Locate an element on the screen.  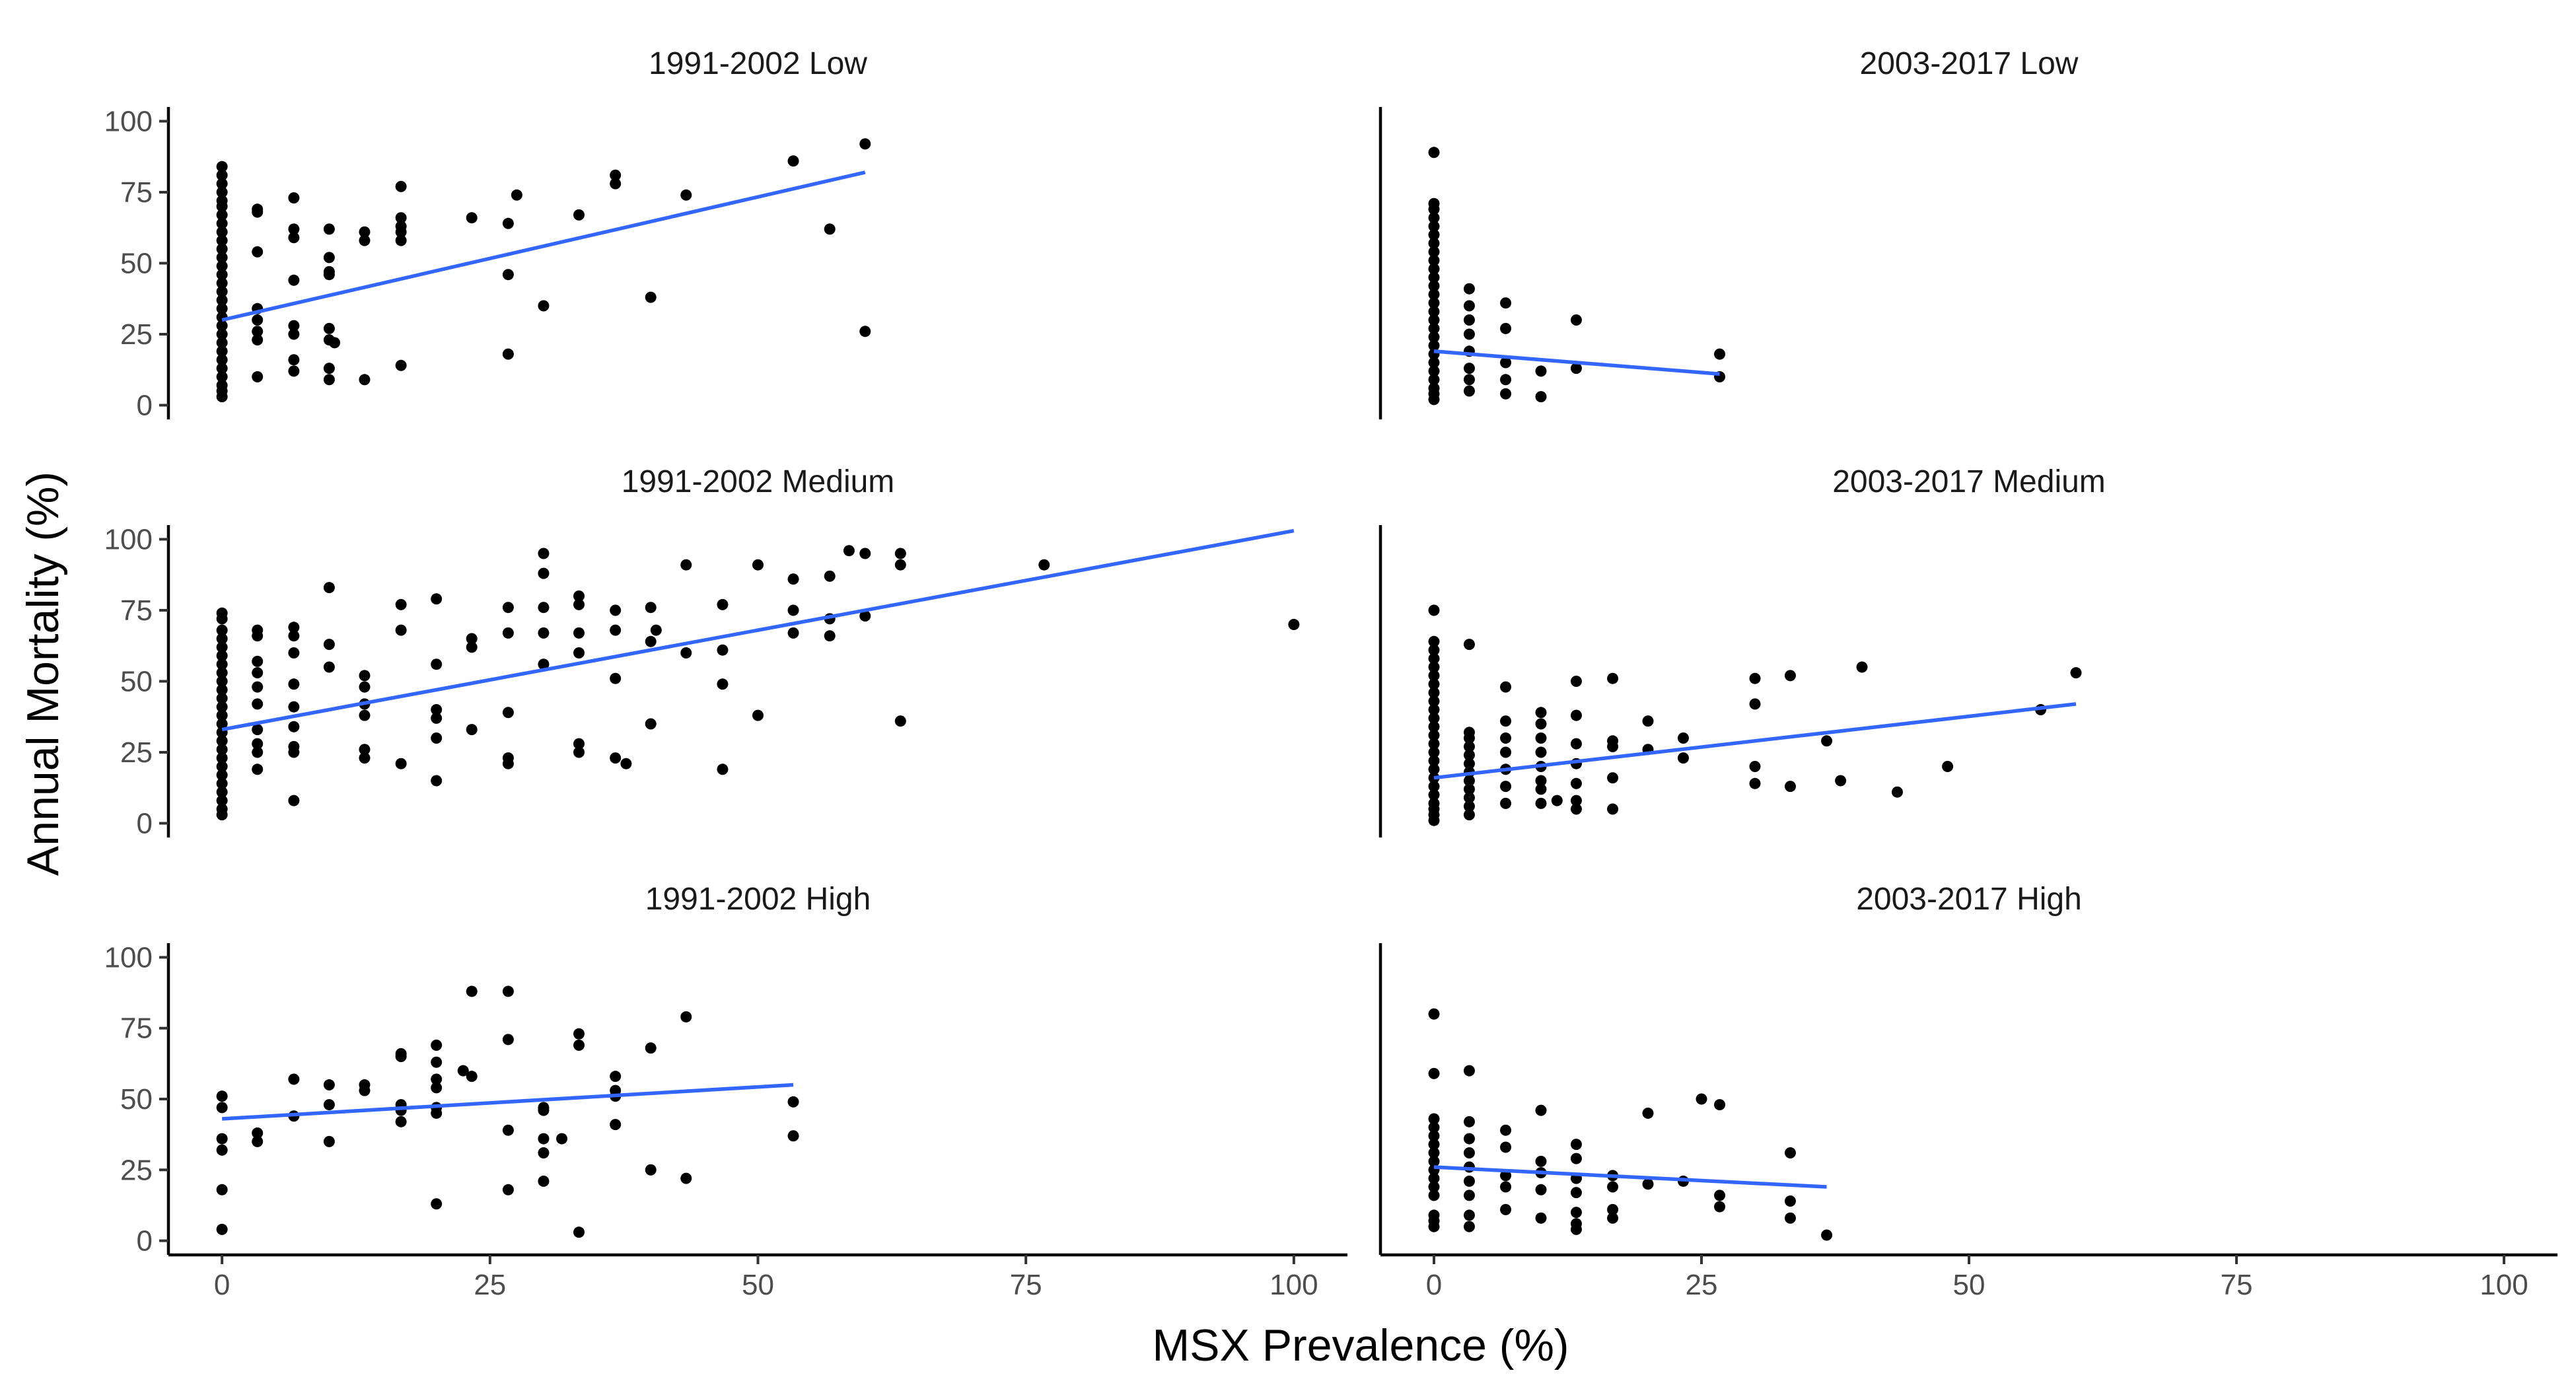
panel-title: 2003-2017 Low is located at coordinates (1969, 63).